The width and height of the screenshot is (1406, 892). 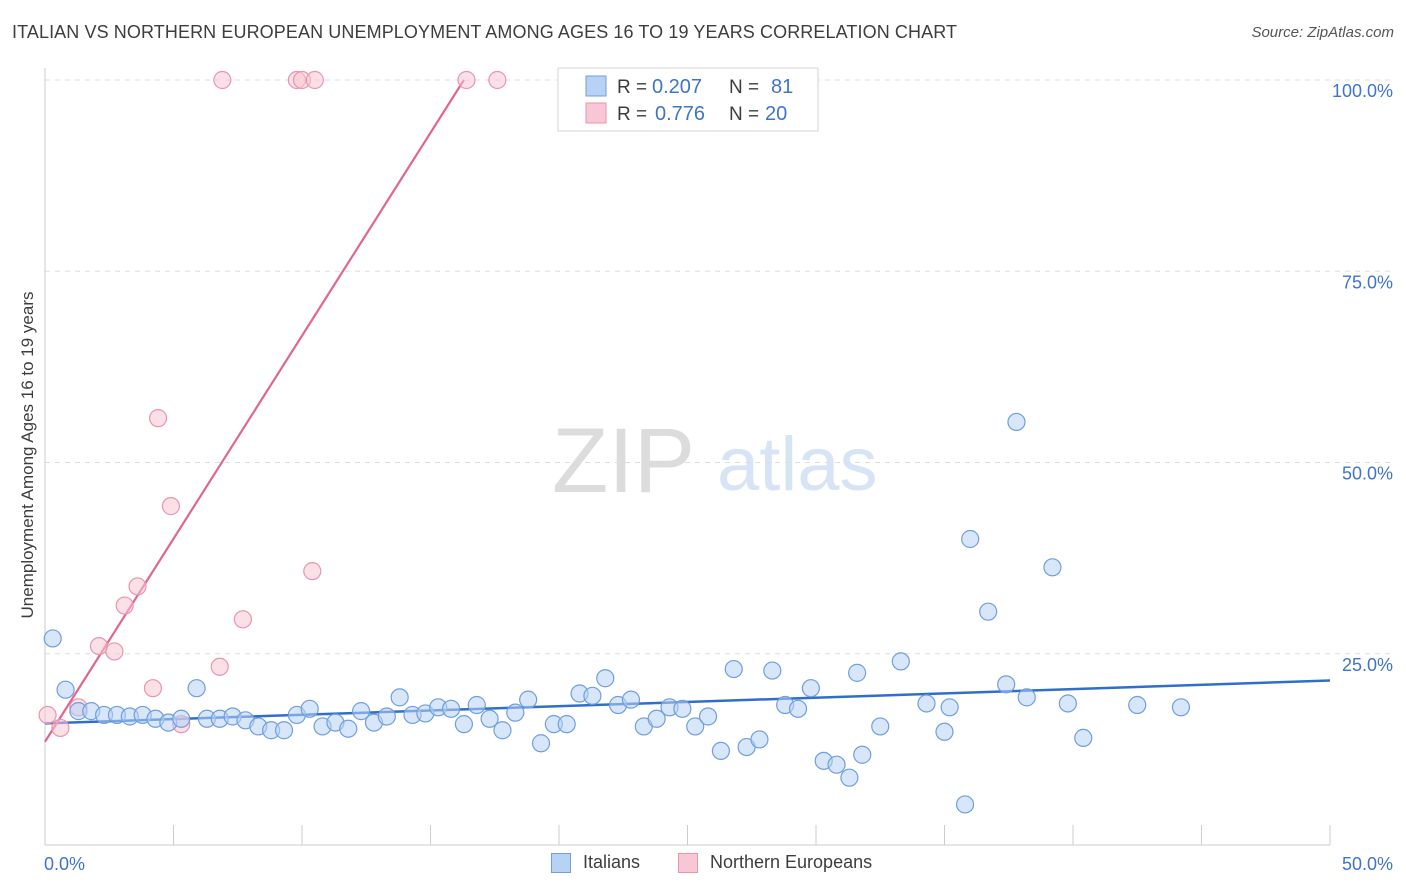 What do you see at coordinates (797, 464) in the screenshot?
I see `watermark-atlas: atlas` at bounding box center [797, 464].